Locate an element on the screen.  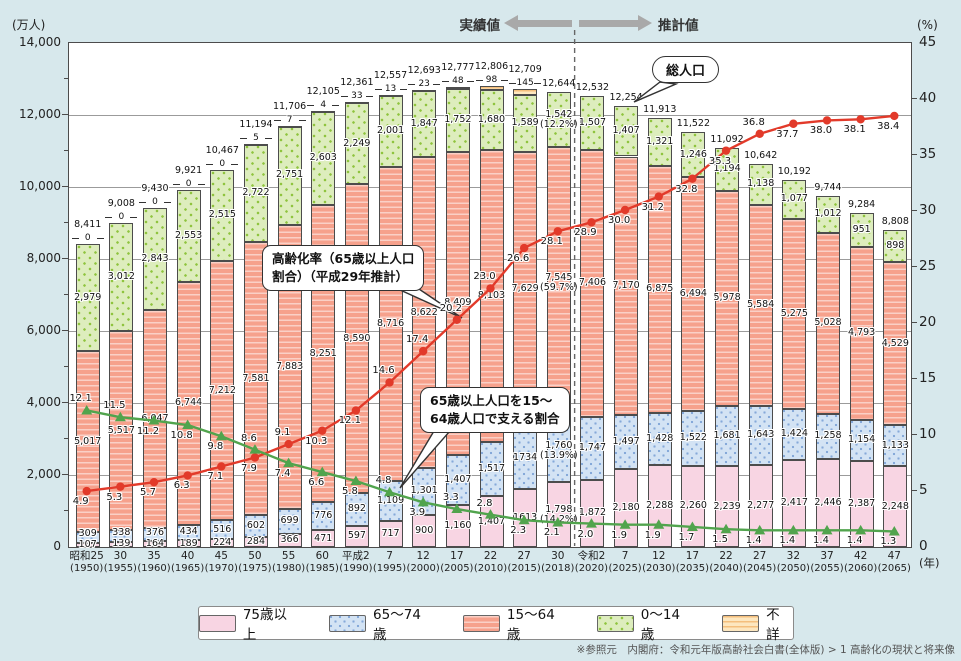
bar-value-label-a6574: 1,133 is located at coordinates (895, 445).